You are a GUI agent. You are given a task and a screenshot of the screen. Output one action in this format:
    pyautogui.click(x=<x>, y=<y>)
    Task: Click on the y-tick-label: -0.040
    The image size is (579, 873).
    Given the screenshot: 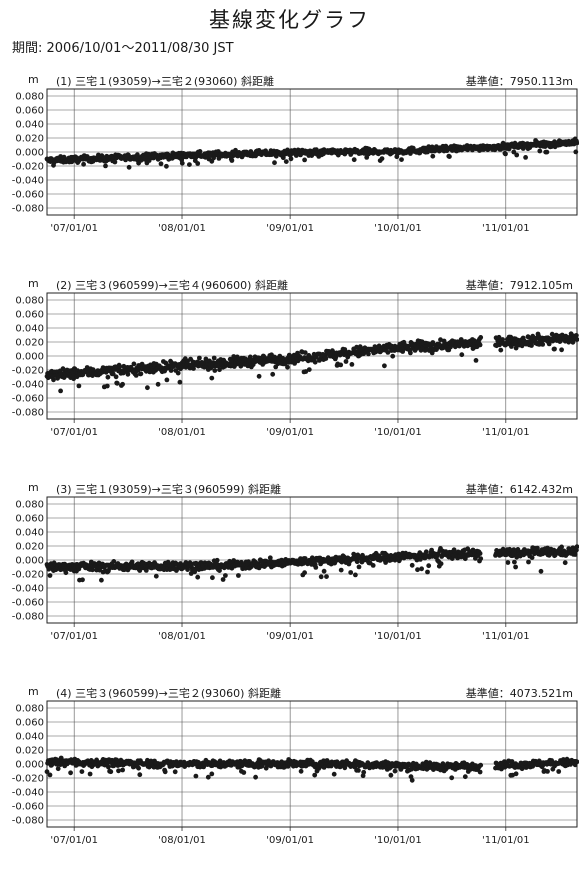 What is the action you would take?
    pyautogui.click(x=28, y=181)
    